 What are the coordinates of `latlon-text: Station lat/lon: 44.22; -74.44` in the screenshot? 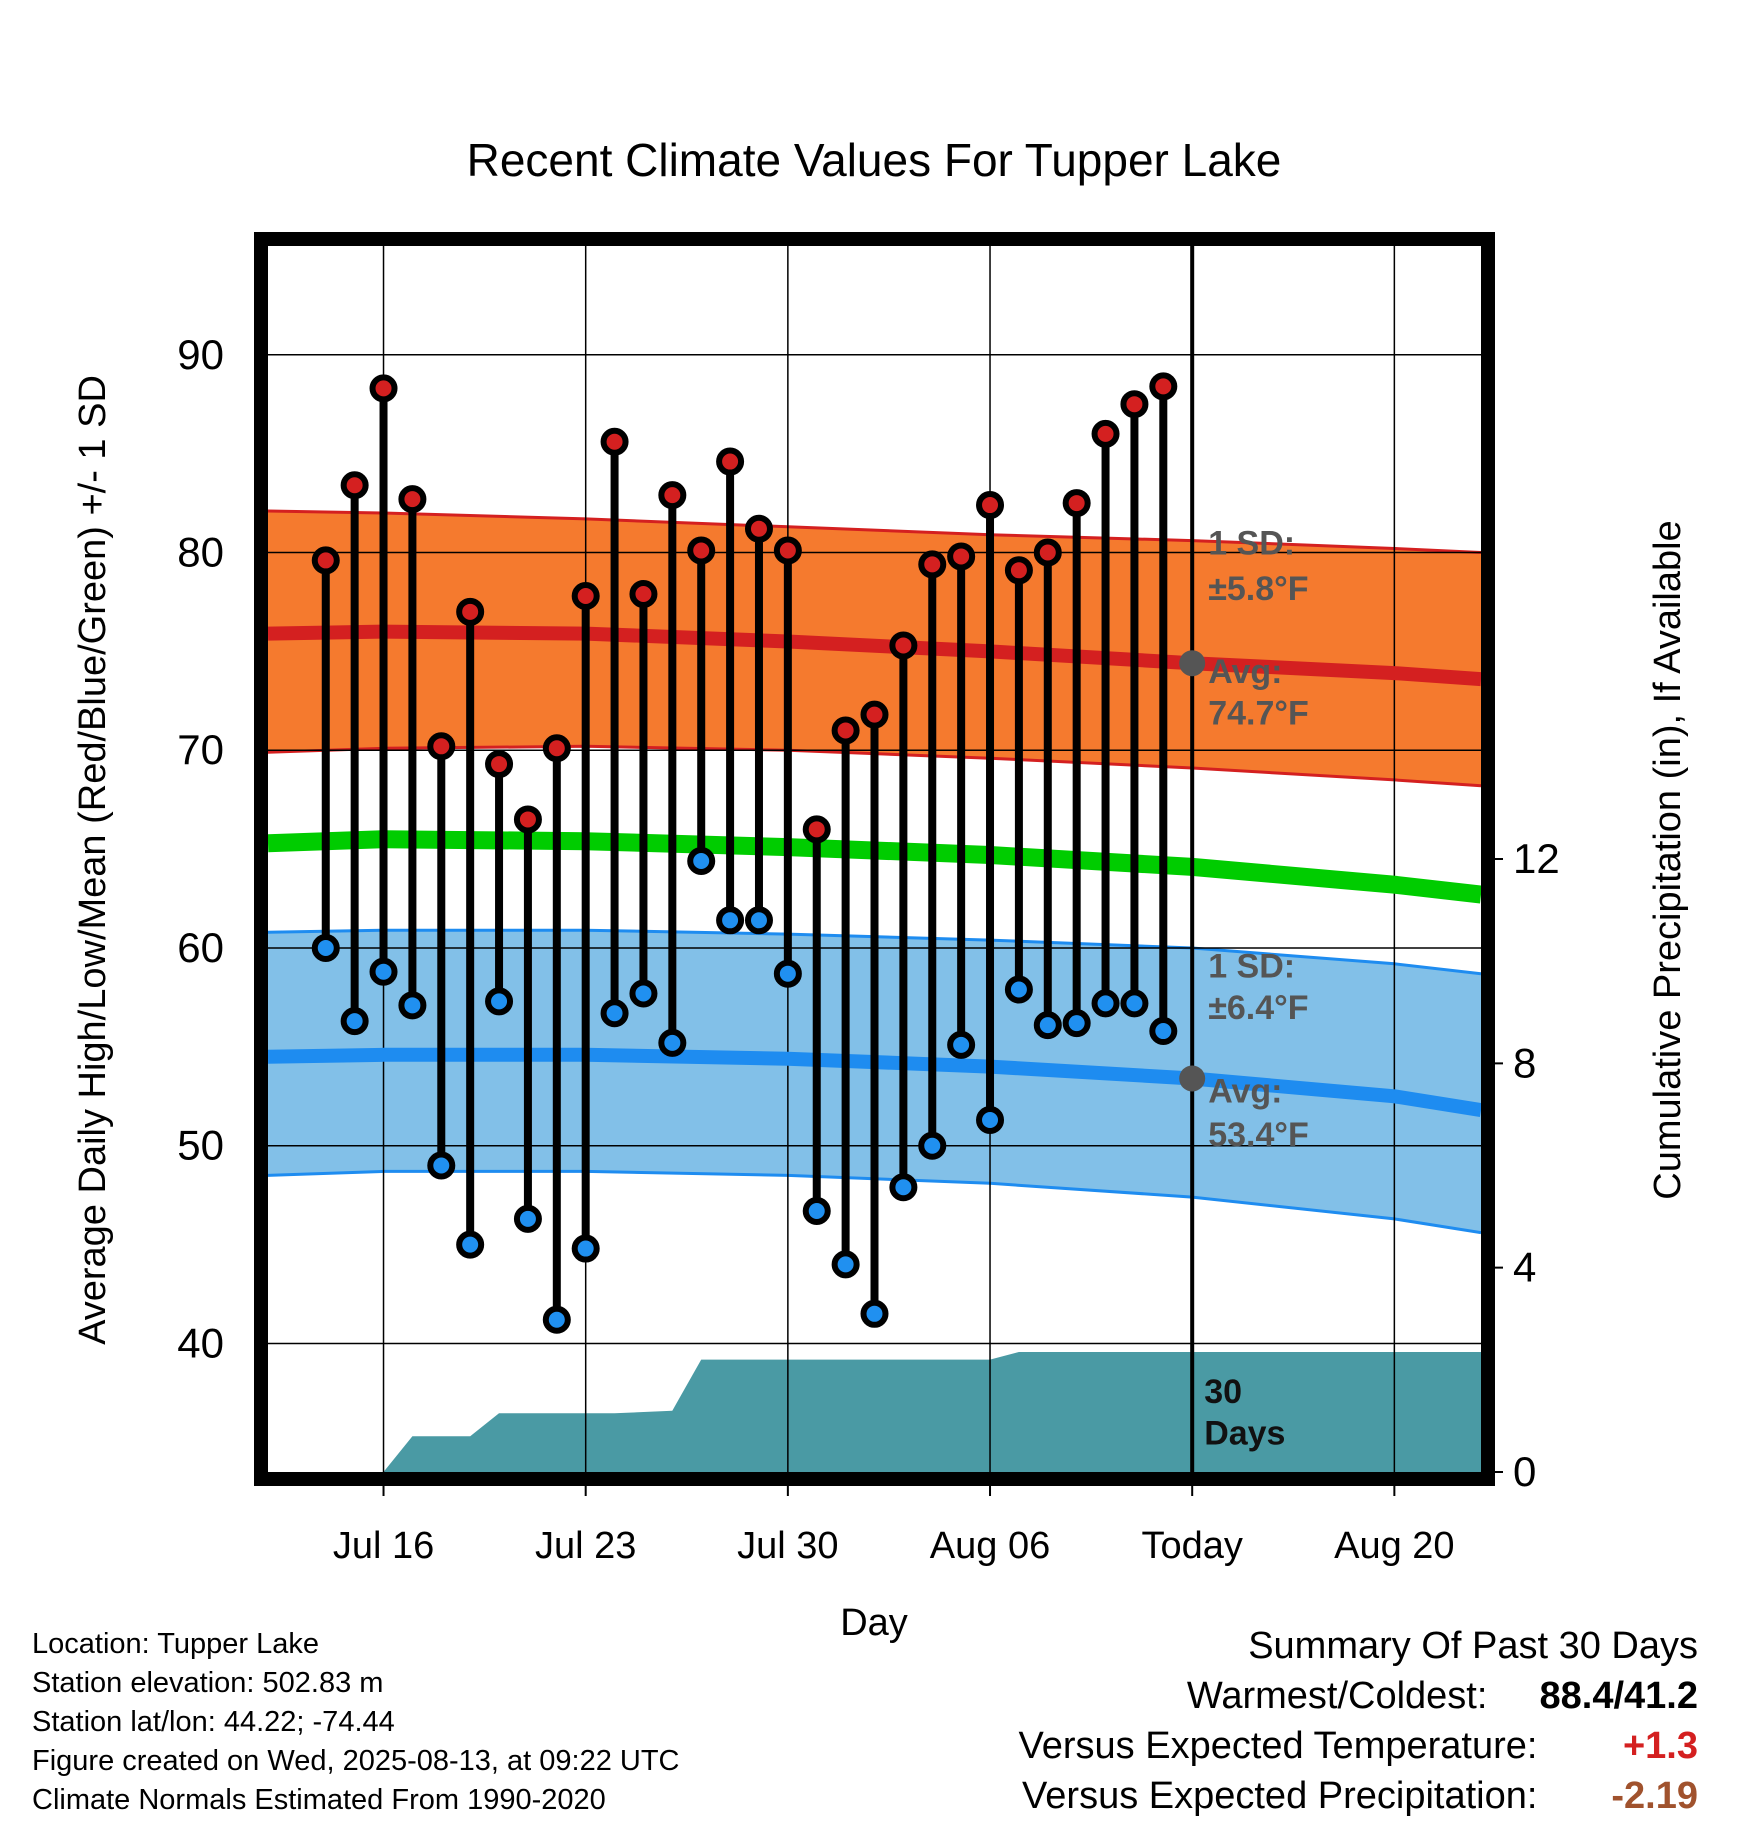 It's located at (213, 1722).